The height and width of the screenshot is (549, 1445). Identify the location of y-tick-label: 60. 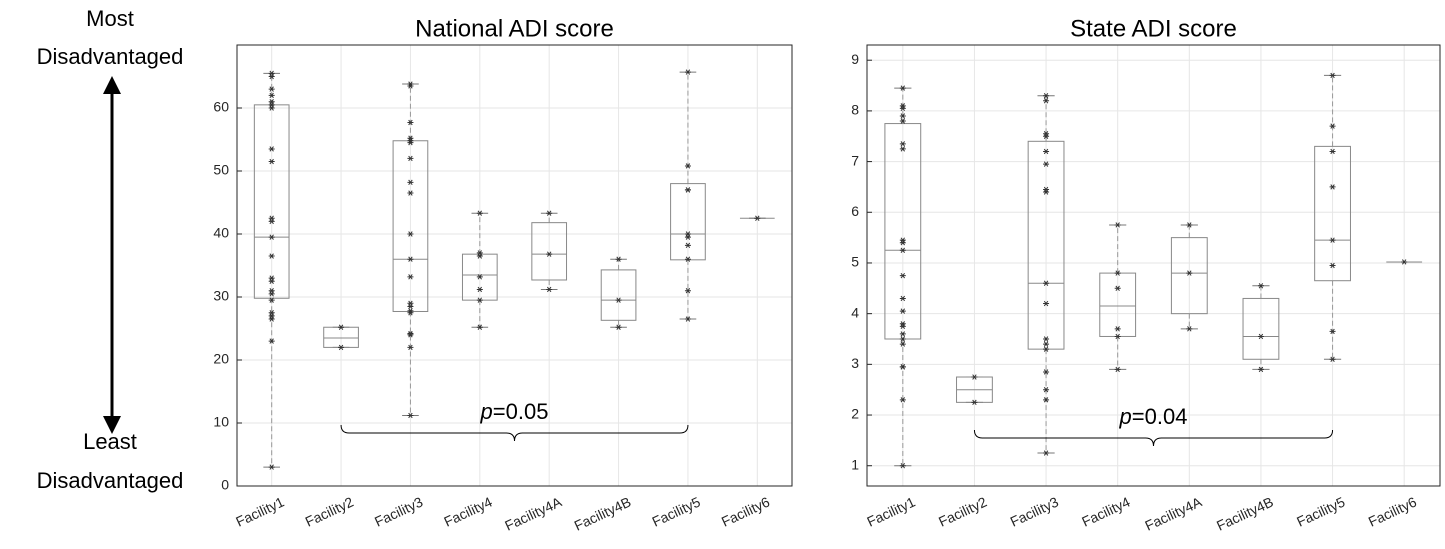
(221, 107).